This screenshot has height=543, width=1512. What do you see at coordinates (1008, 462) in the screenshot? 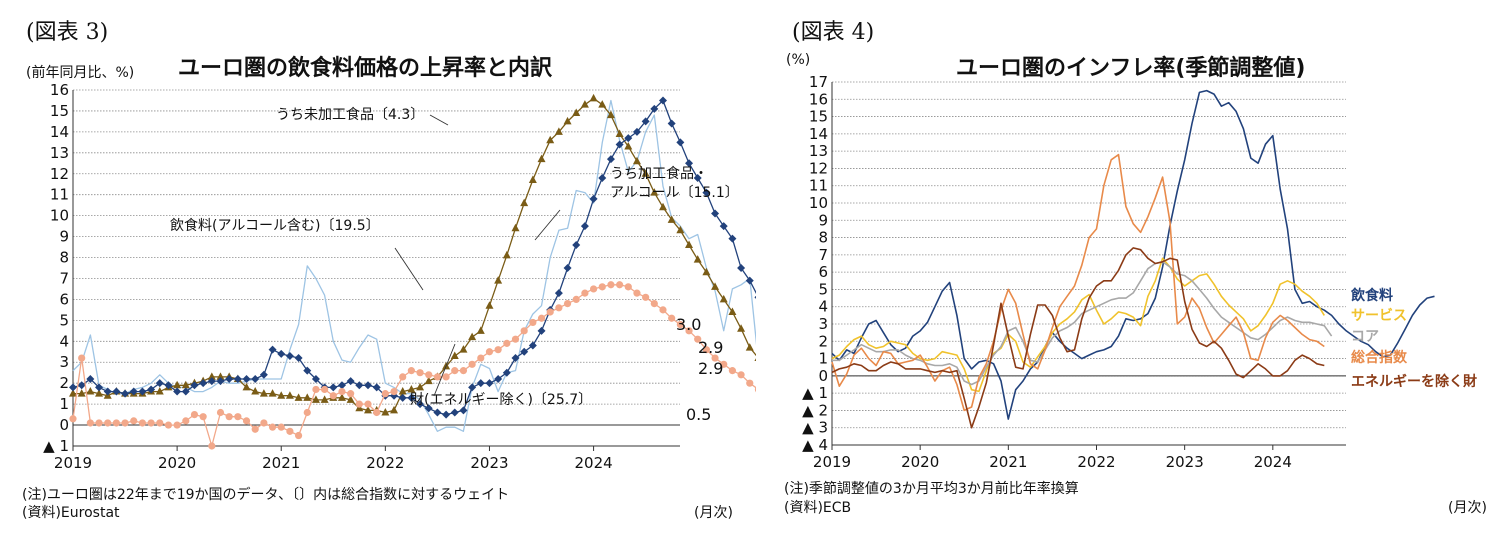
I see `x-tick-label: 2021` at bounding box center [1008, 462].